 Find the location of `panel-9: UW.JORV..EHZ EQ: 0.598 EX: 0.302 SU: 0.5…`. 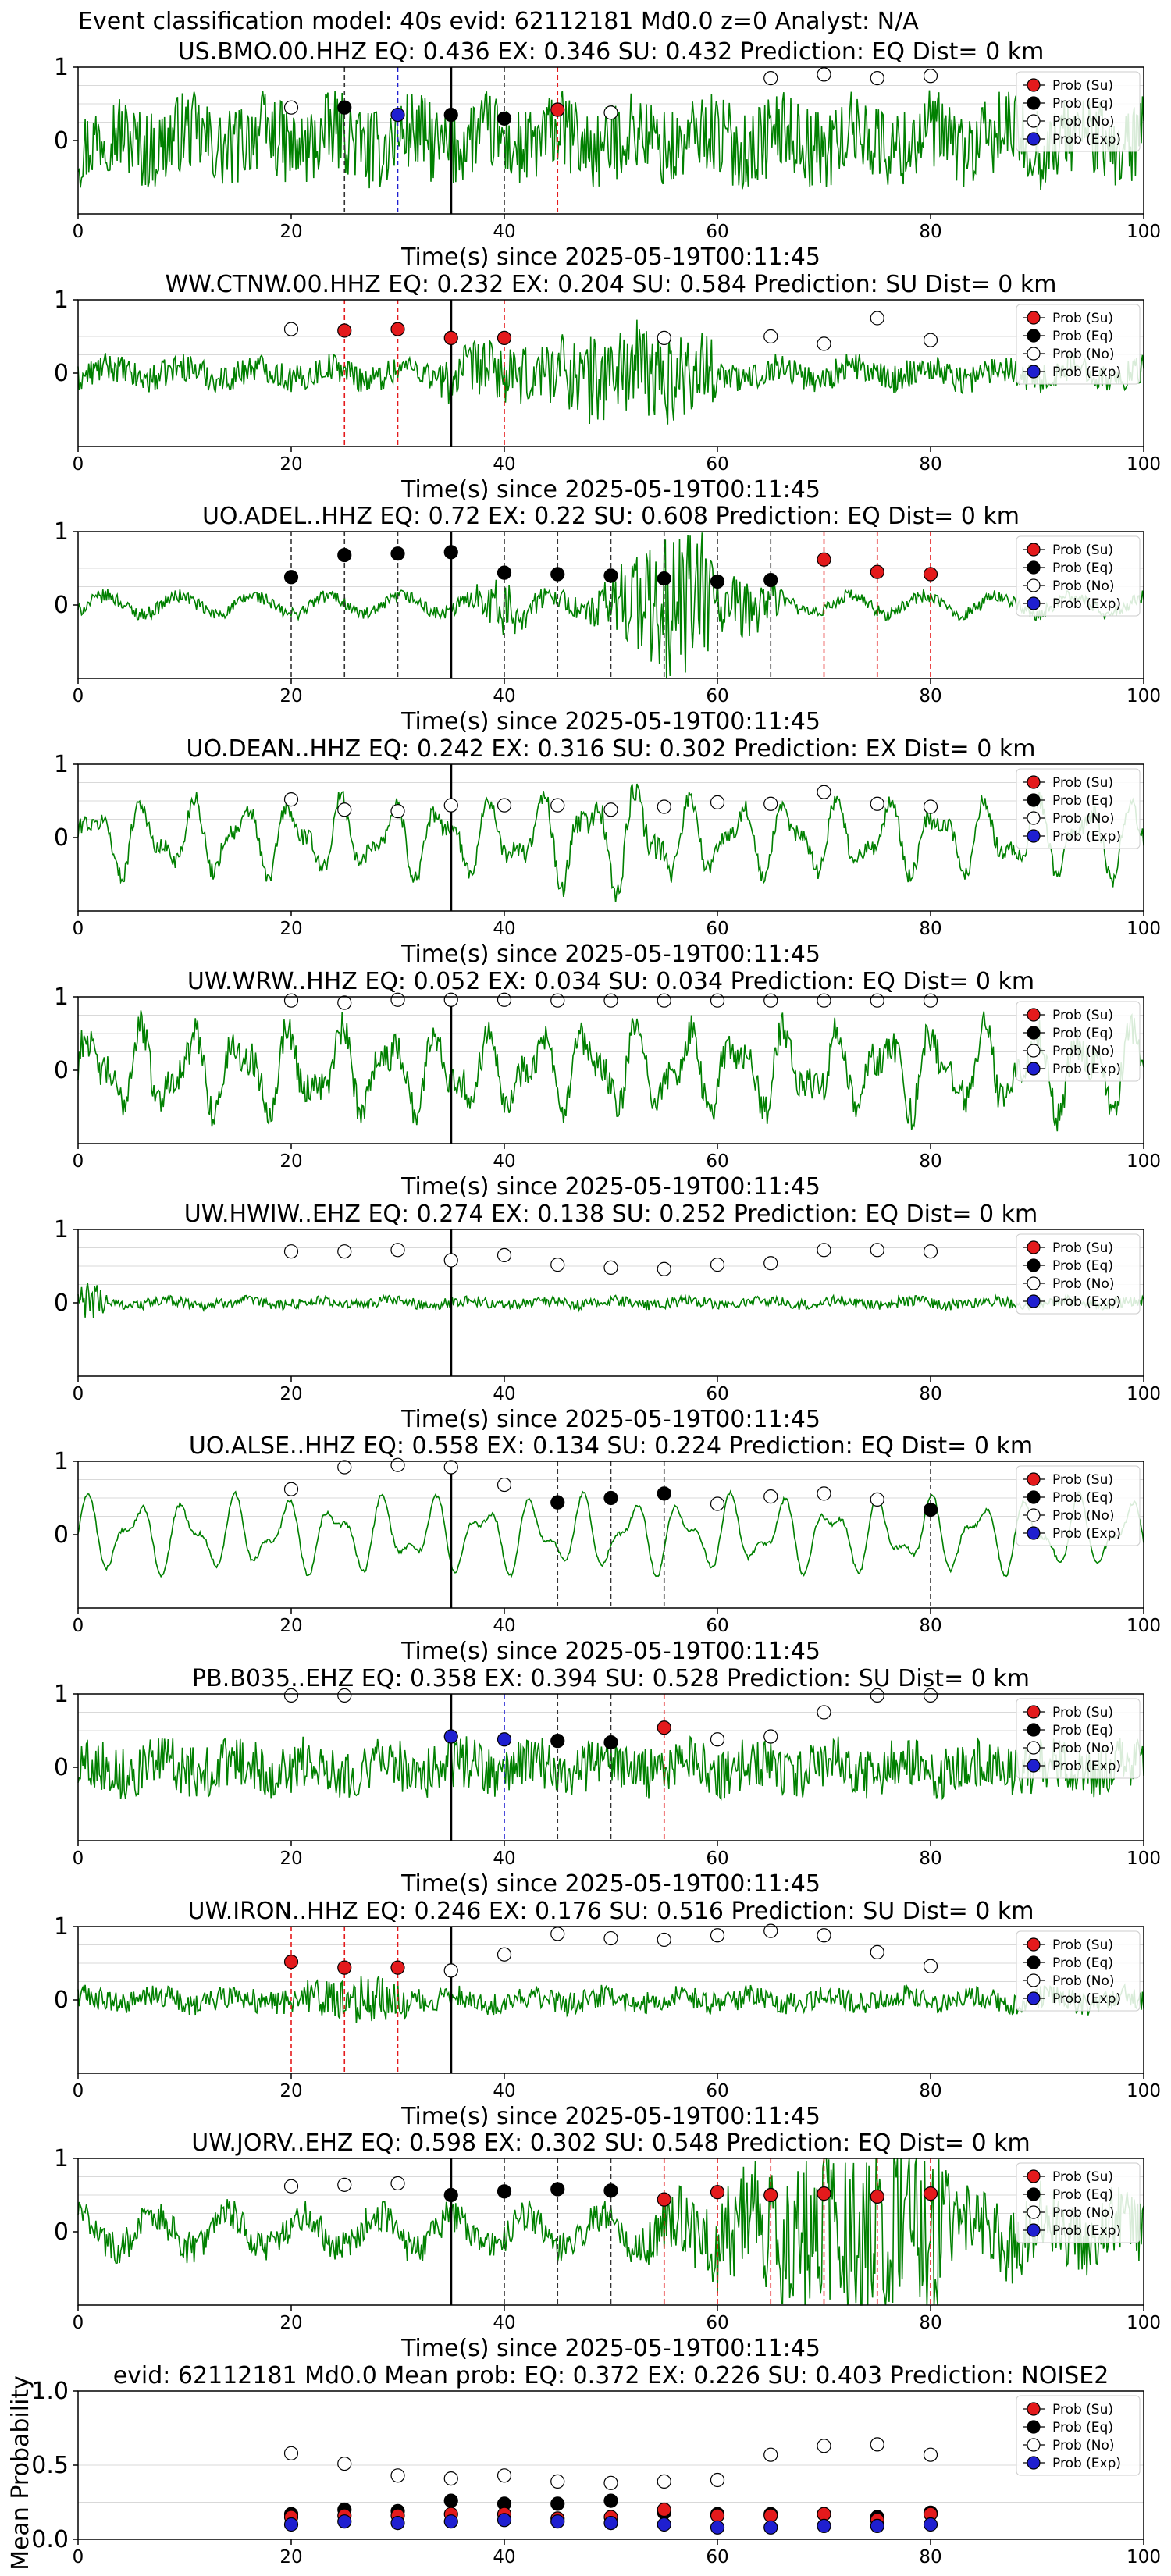

panel-9: UW.JORV..EHZ EQ: 0.598 EX: 0.302 SU: 0.5… is located at coordinates (607, 2245).